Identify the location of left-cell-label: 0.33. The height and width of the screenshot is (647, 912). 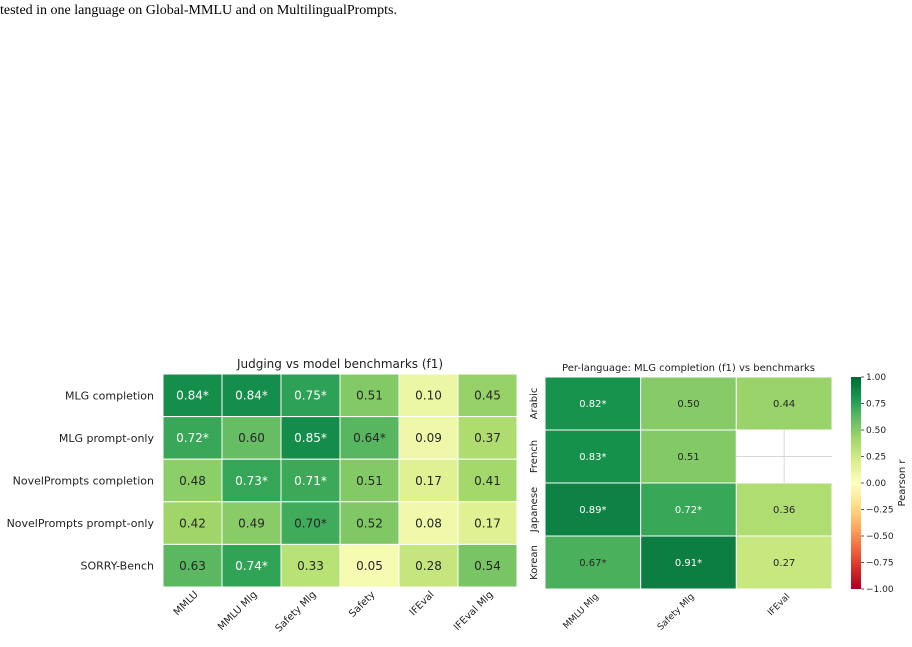
(310, 566).